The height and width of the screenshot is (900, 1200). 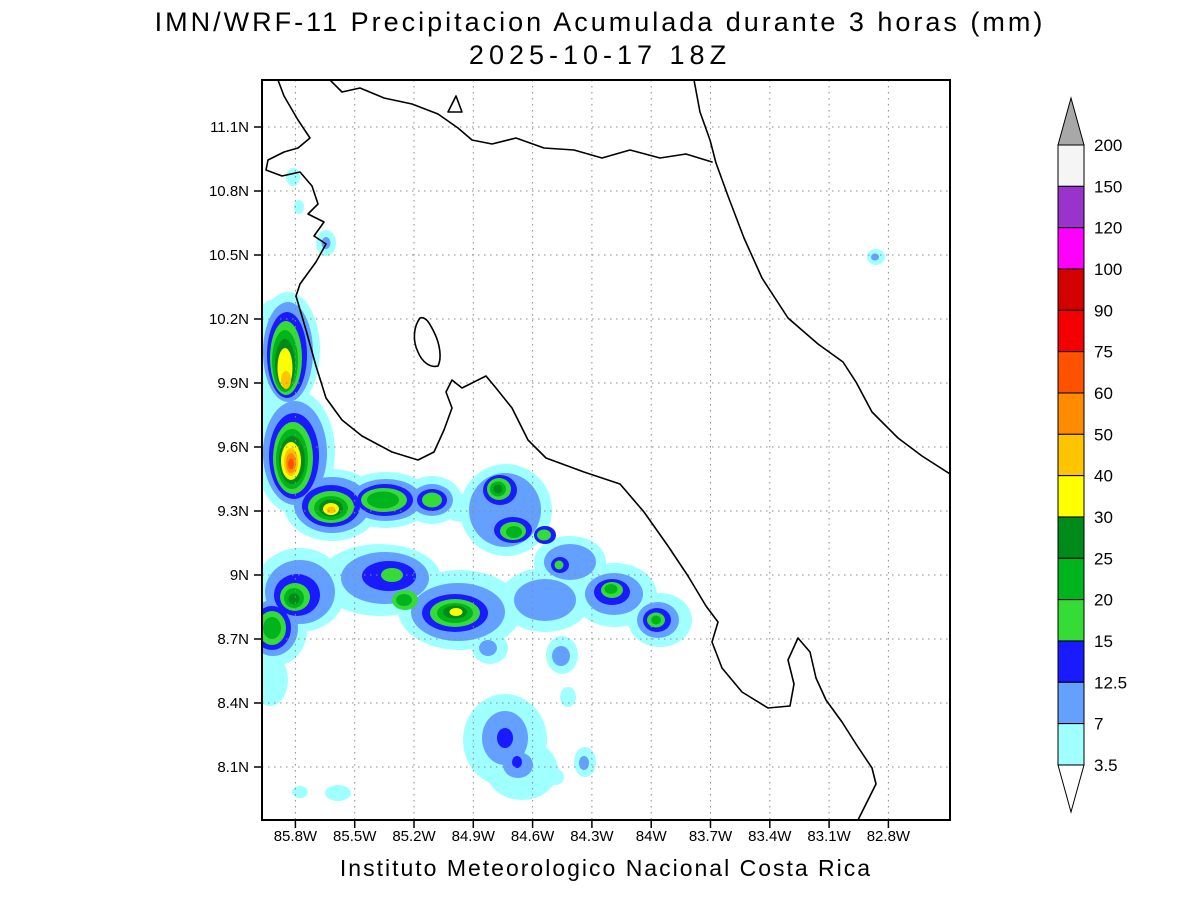 What do you see at coordinates (233, 767) in the screenshot?
I see `y-tick-label: 8.1N` at bounding box center [233, 767].